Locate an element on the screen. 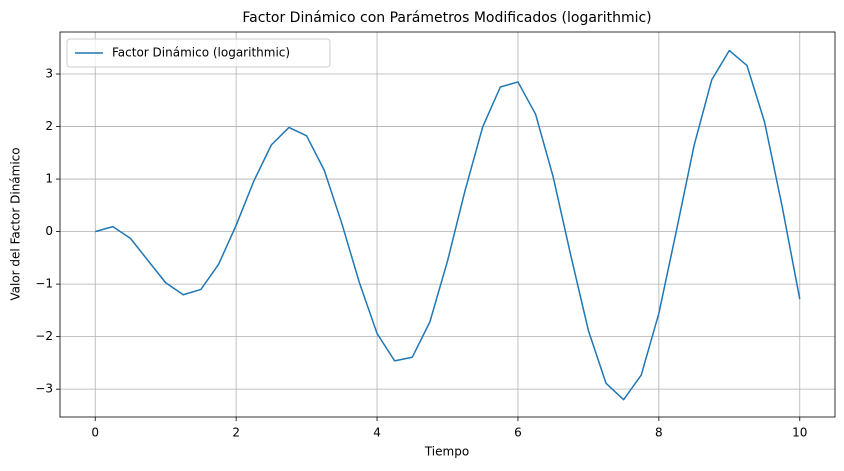 Image resolution: width=844 pixels, height=471 pixels. legend-box is located at coordinates (198, 53).